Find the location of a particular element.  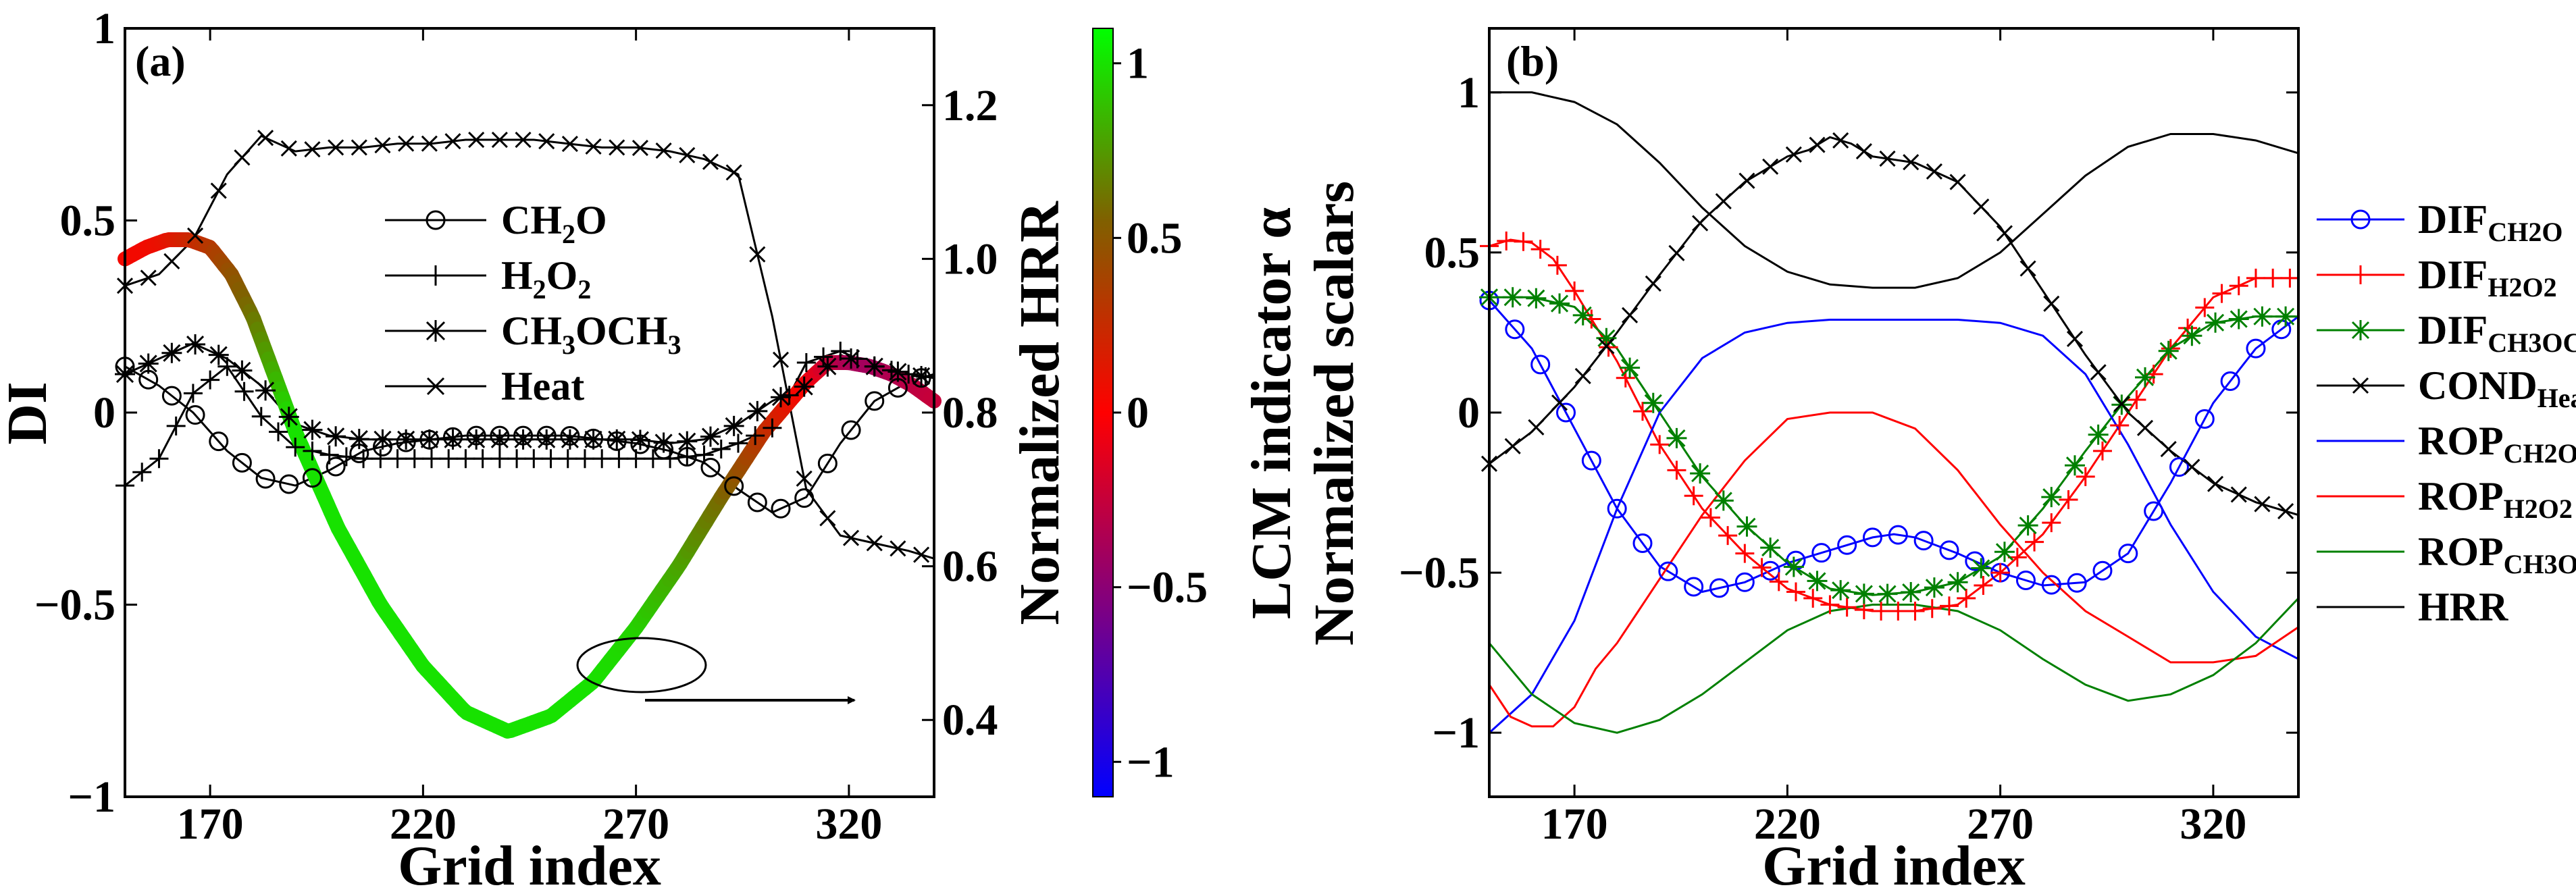

legend-label-cond-heat: CONDHeat is located at coordinates (2497, 388).